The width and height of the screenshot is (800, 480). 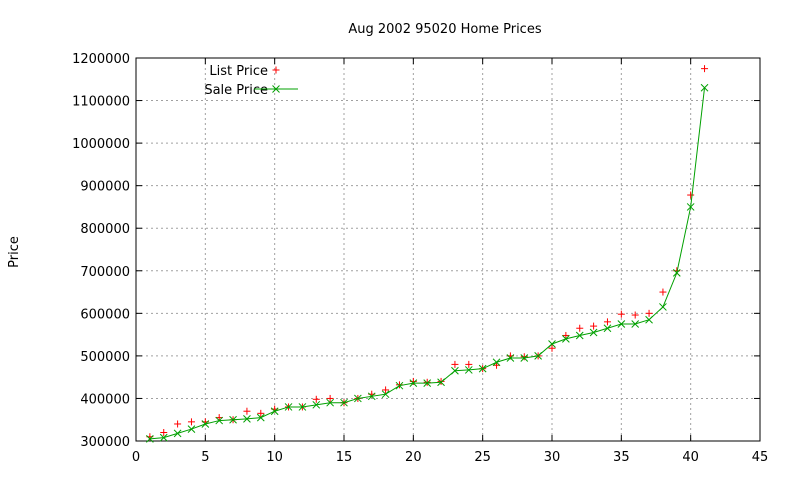 I want to click on y-tick-label: 900000, so click(x=105, y=187).